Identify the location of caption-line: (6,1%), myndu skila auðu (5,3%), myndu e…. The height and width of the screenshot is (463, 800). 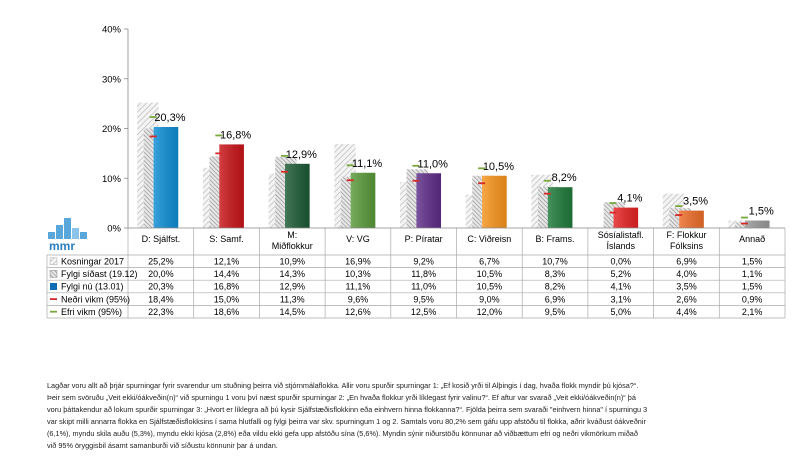
(342, 434).